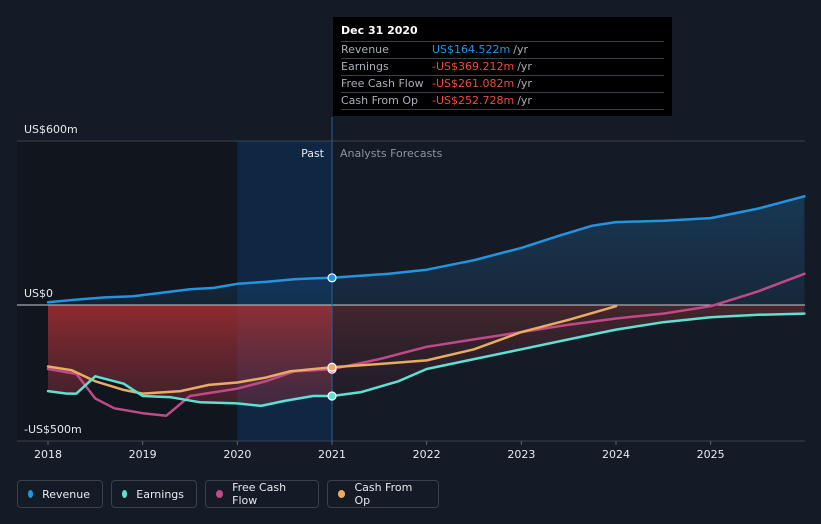 This screenshot has height=524, width=821. What do you see at coordinates (380, 100) in the screenshot?
I see `tooltip-label: Cash From Op` at bounding box center [380, 100].